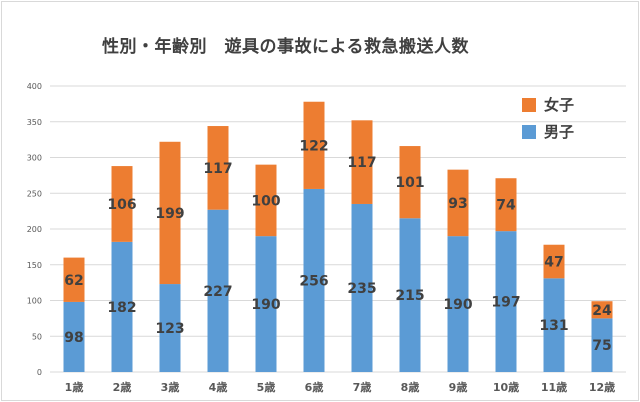  Describe the element at coordinates (170, 387) in the screenshot. I see `x-tick-label: 3歳` at that location.